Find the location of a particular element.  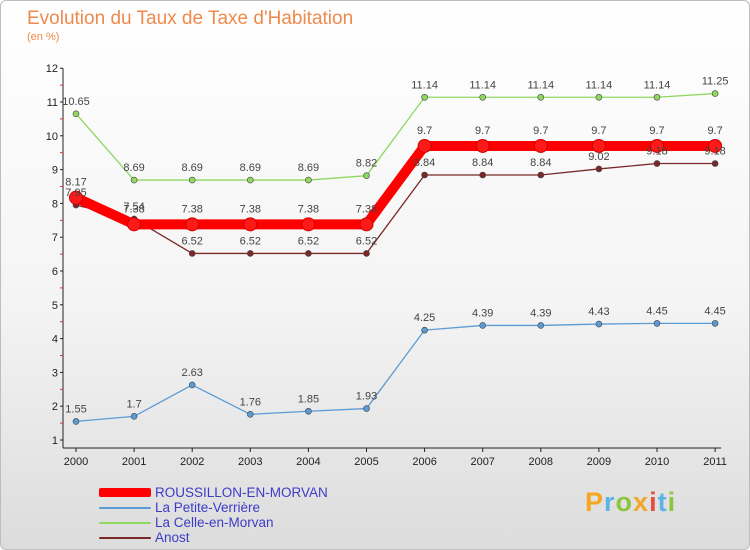

y-tick-label: 6 is located at coordinates (55, 272).